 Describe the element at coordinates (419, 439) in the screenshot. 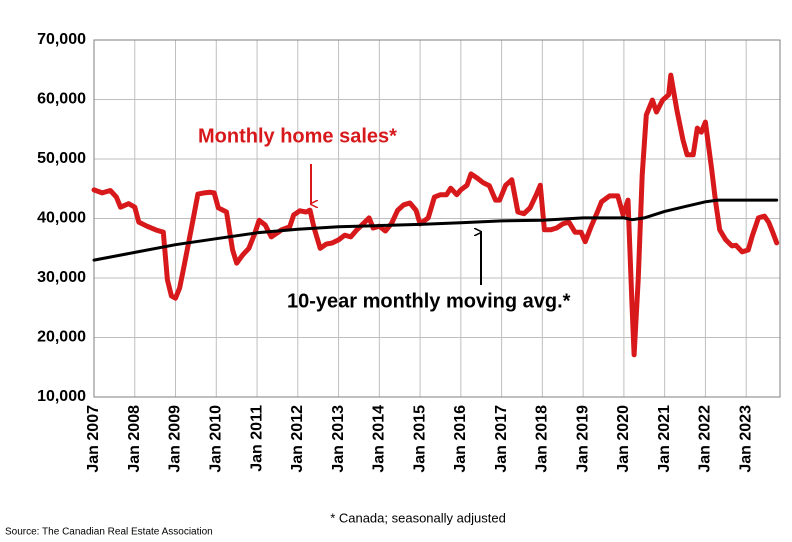

I see `x-tick-label: Jan 2015` at that location.